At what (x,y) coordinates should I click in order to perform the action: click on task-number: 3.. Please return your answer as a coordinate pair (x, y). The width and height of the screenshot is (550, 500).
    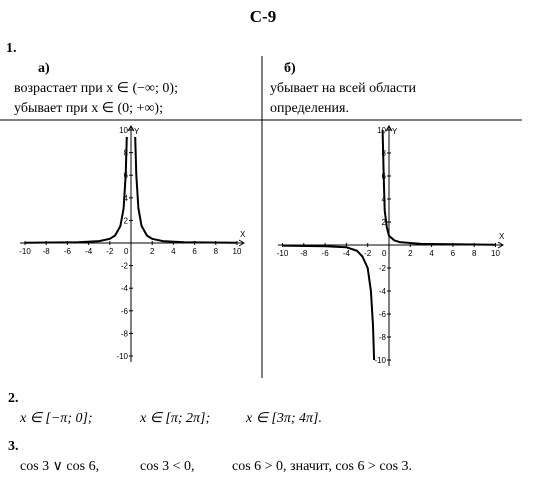
    Looking at the image, I should click on (13, 446).